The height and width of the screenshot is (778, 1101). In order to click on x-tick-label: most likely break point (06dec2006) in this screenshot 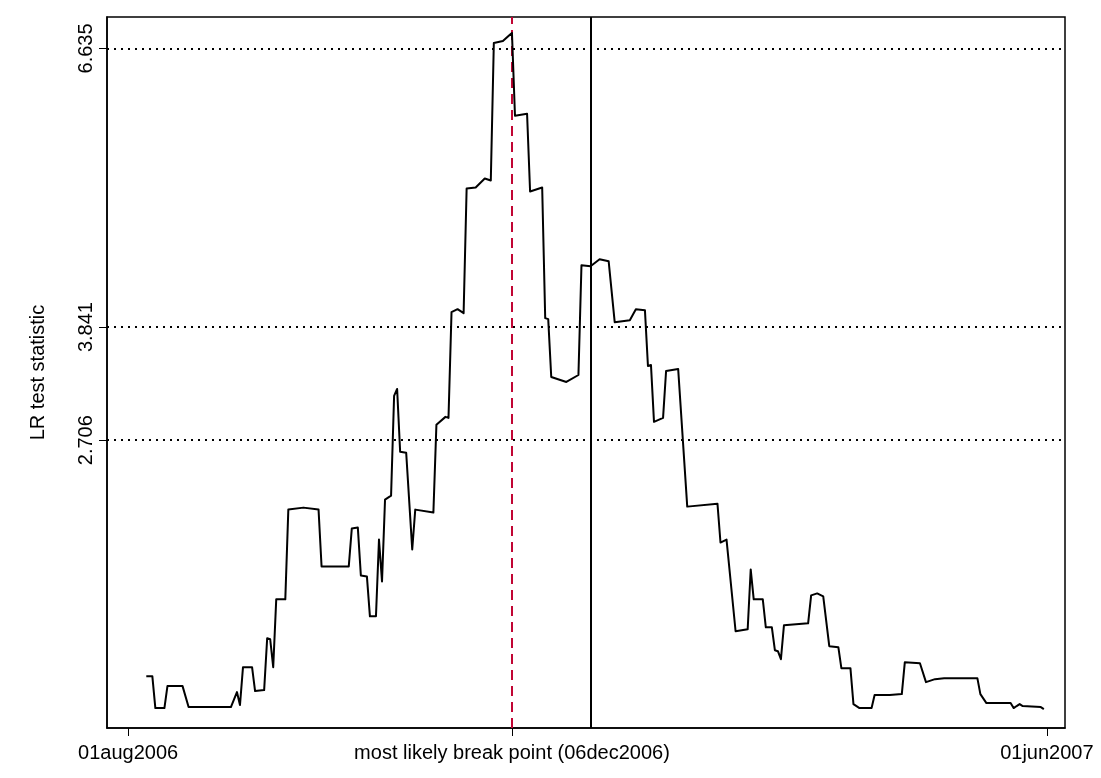, I will do `click(512, 752)`.